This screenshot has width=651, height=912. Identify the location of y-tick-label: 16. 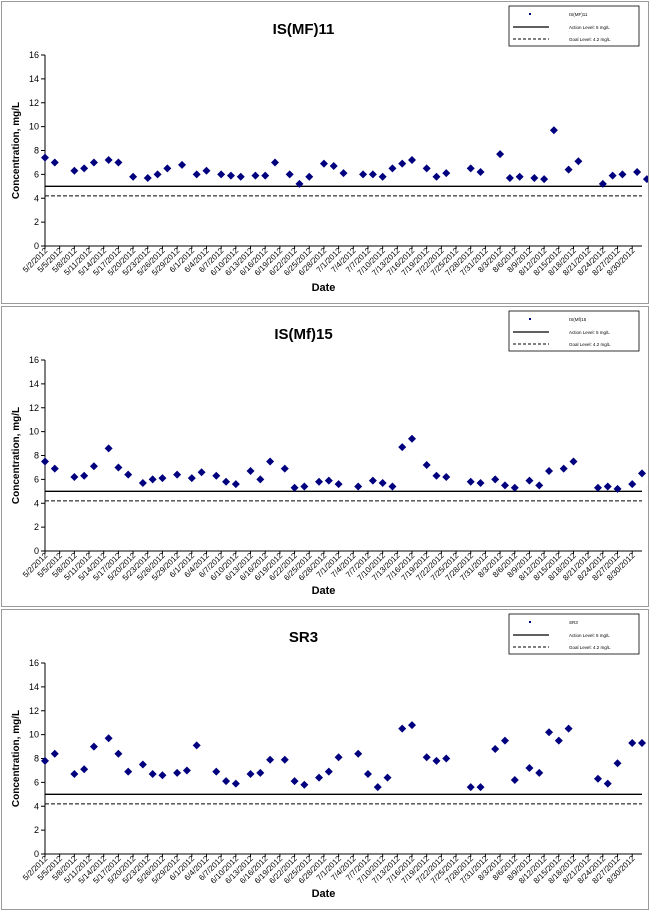
(34, 55).